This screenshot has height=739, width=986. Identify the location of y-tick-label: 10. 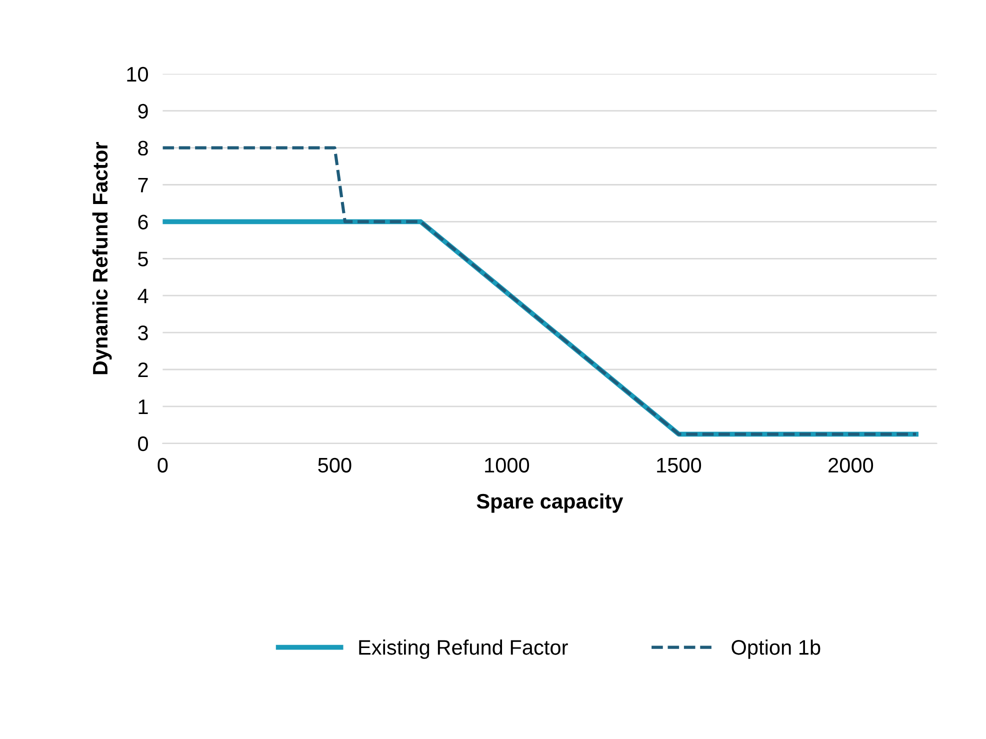
(137, 74).